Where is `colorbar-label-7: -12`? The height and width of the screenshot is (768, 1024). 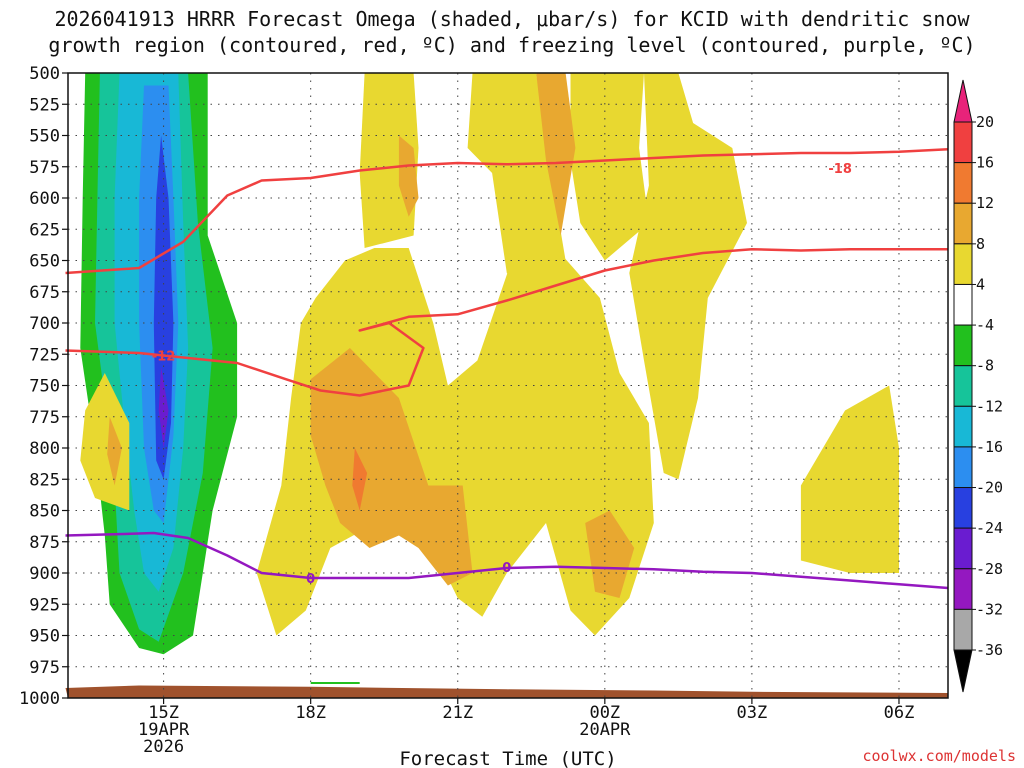
colorbar-label-7: -12 is located at coordinates (989, 406).